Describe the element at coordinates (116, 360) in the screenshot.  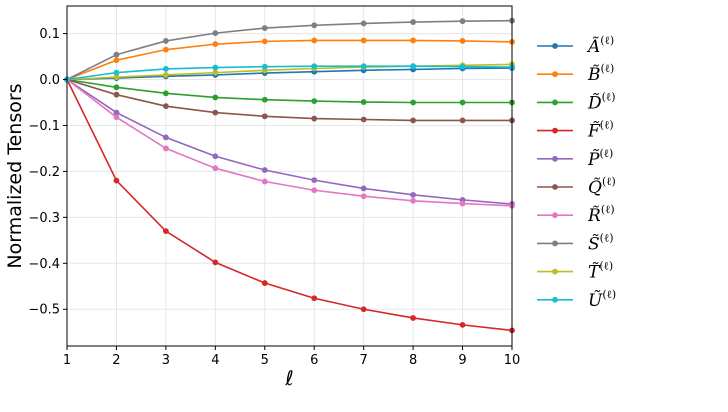
I see `x-tick-label: 2` at that location.